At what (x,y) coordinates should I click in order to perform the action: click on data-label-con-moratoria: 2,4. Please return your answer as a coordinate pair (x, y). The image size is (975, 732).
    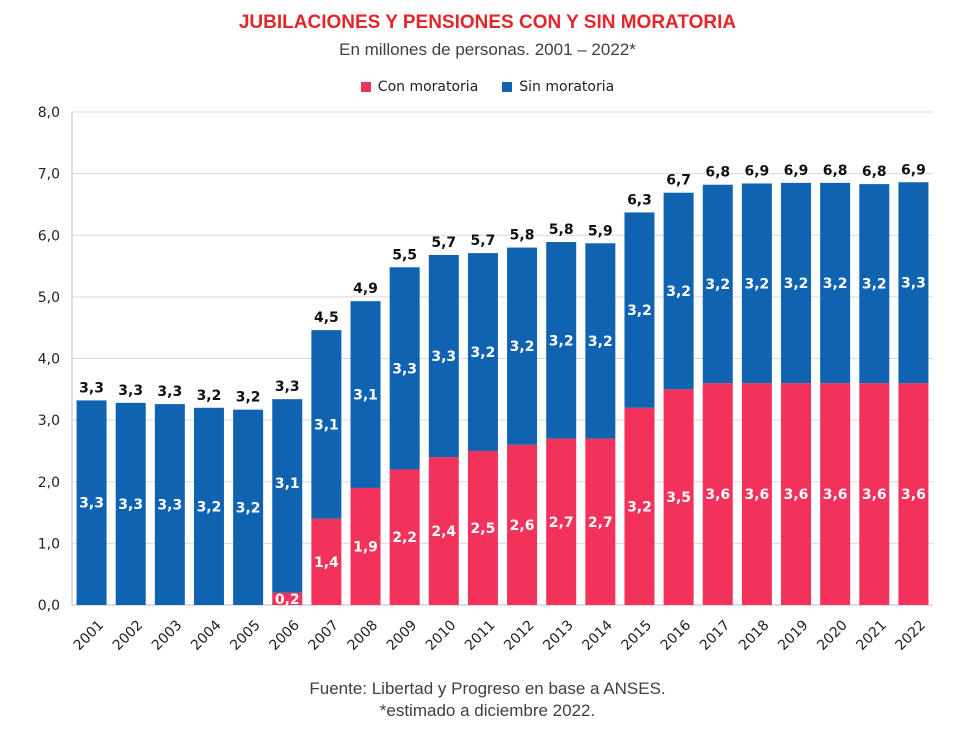
    Looking at the image, I should click on (443, 532).